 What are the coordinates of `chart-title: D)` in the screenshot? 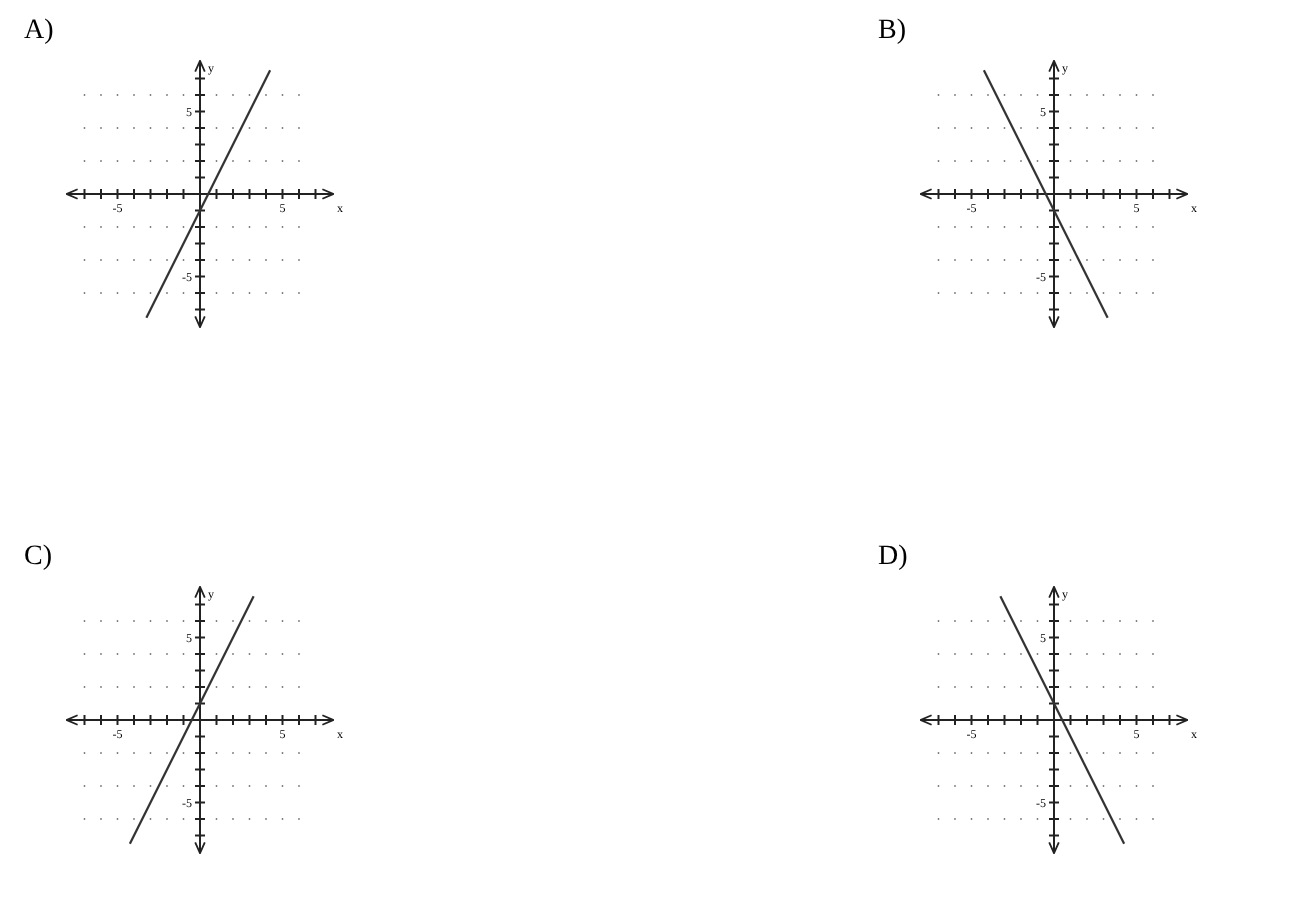 It's located at (893, 557).